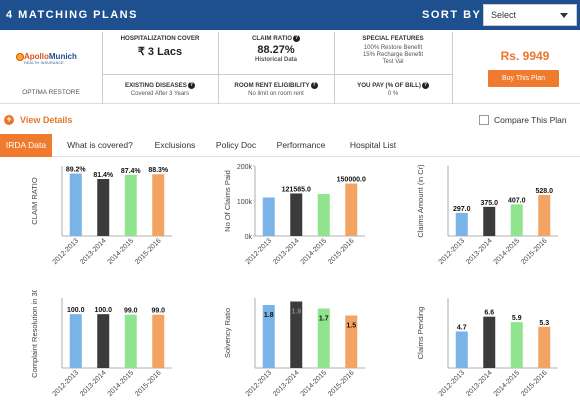  I want to click on you-pay: YOU PAY (% OF BILL)? 0 %, so click(393, 89).